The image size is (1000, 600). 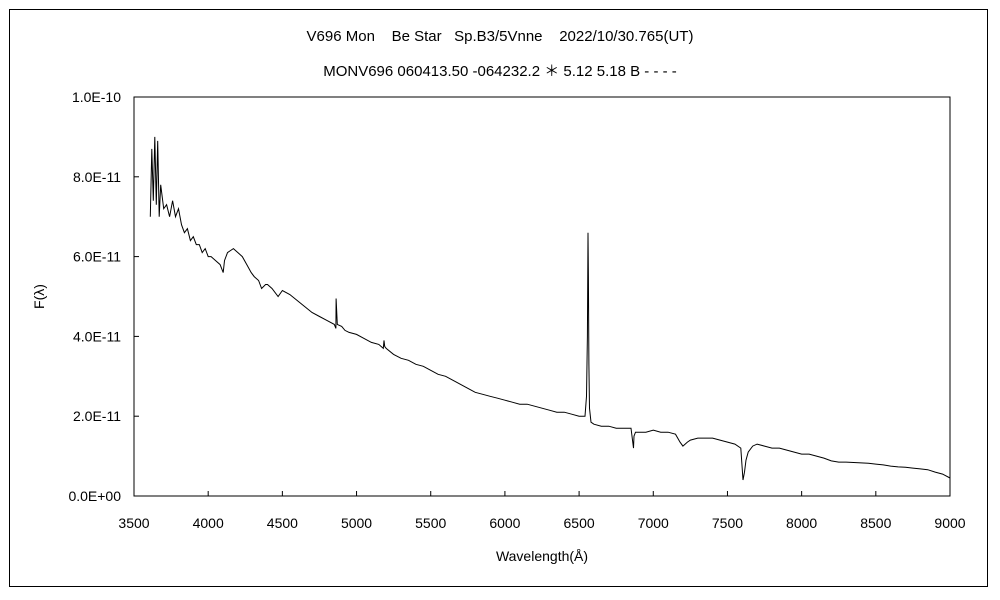 What do you see at coordinates (504, 523) in the screenshot?
I see `x-tick-label: 6000` at bounding box center [504, 523].